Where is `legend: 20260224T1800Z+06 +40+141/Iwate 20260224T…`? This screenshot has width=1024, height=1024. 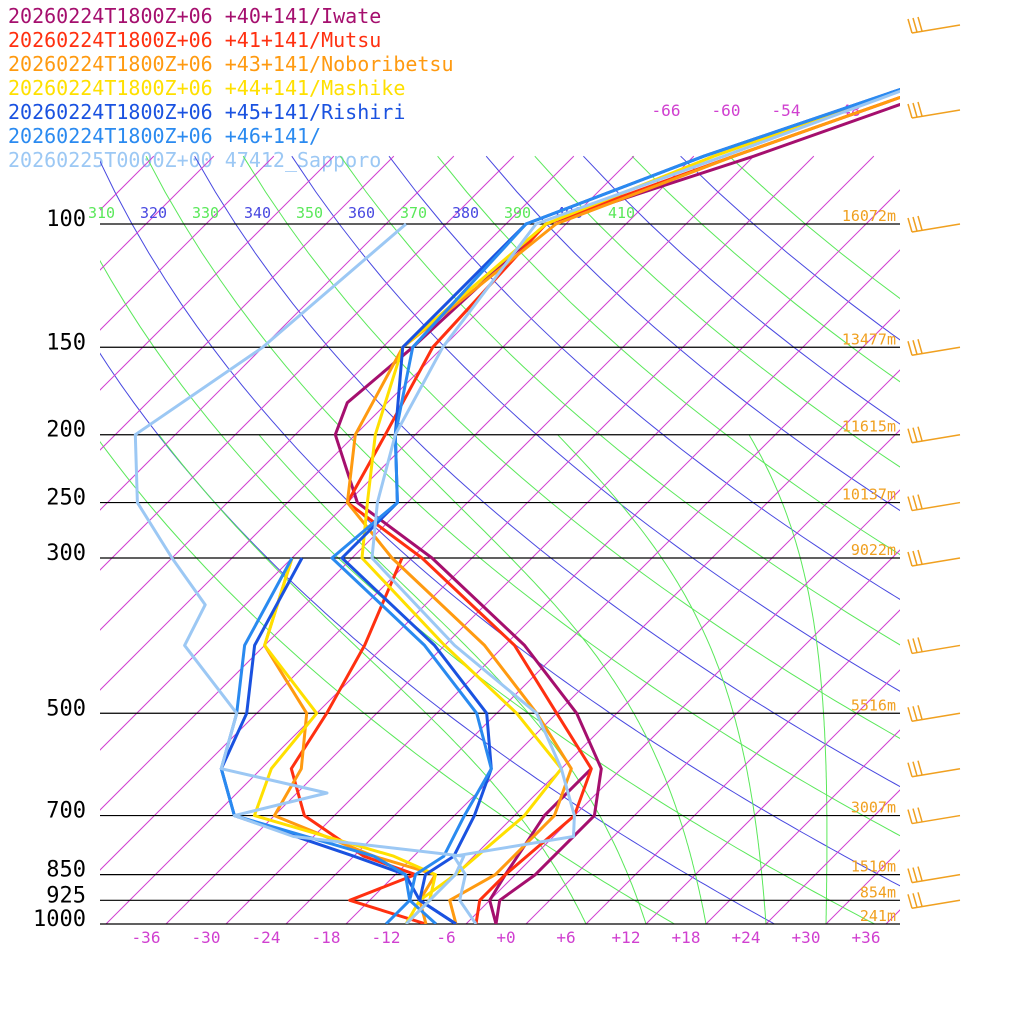
legend: 20260224T1800Z+06 +40+141/Iwate 20260224T… is located at coordinates (231, 88).